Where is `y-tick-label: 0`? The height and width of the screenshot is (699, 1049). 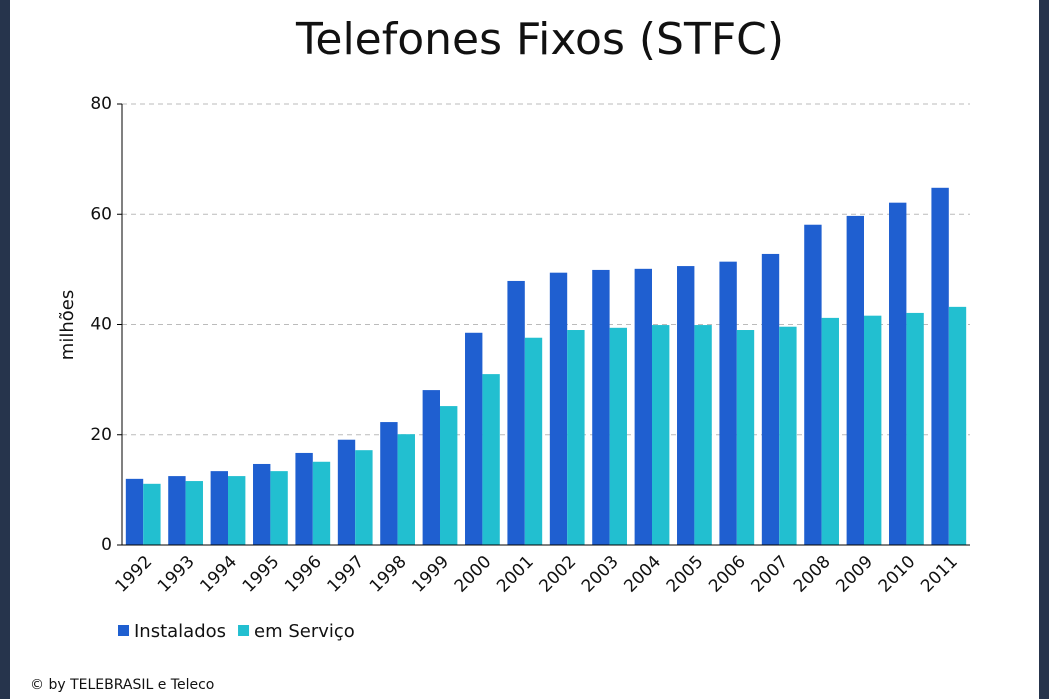 y-tick-label: 0 is located at coordinates (106, 545).